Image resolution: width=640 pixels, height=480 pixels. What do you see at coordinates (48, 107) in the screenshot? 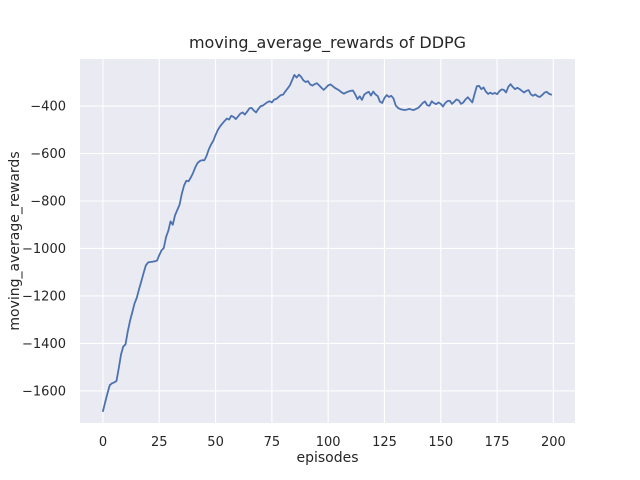
I see `y-tick-label: −400` at bounding box center [48, 107].